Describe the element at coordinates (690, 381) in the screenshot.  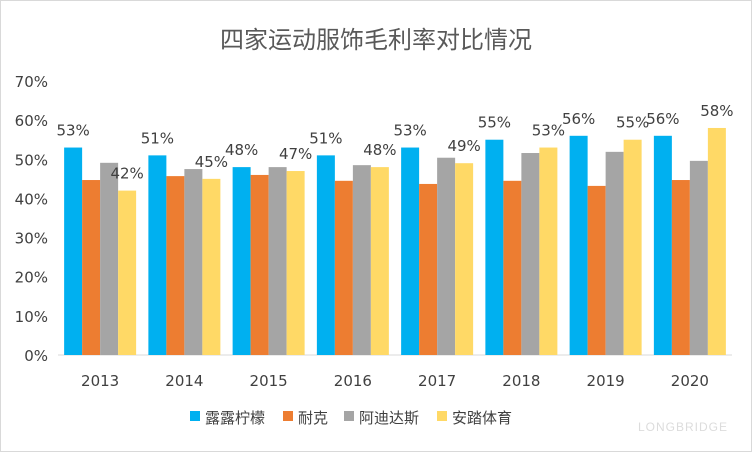
I see `x-tick-label: 2020` at that location.